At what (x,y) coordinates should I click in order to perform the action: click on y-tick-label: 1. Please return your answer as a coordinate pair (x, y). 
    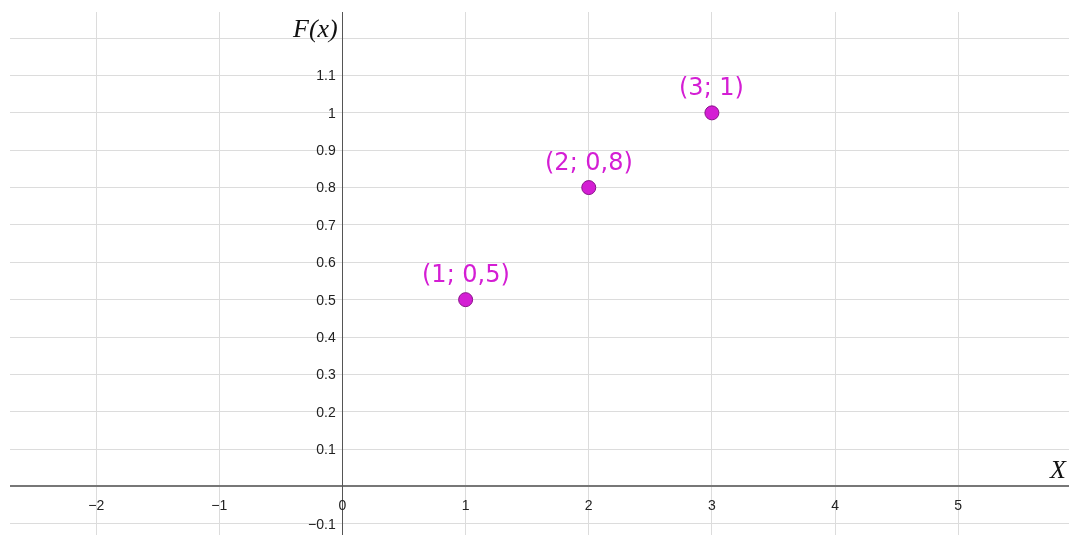
    Looking at the image, I should click on (331, 112).